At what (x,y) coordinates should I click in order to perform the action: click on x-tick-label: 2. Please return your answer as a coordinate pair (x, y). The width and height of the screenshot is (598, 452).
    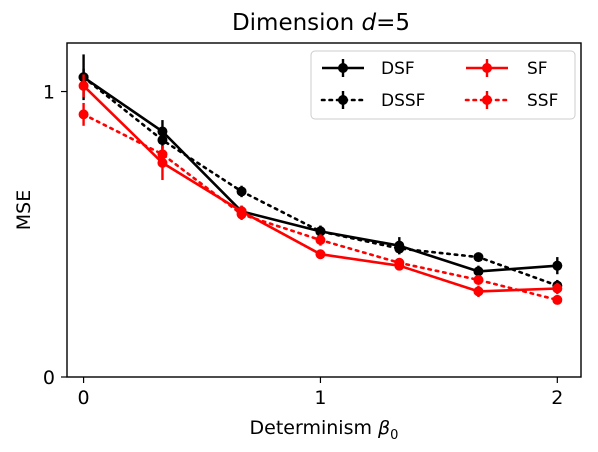
    Looking at the image, I should click on (557, 398).